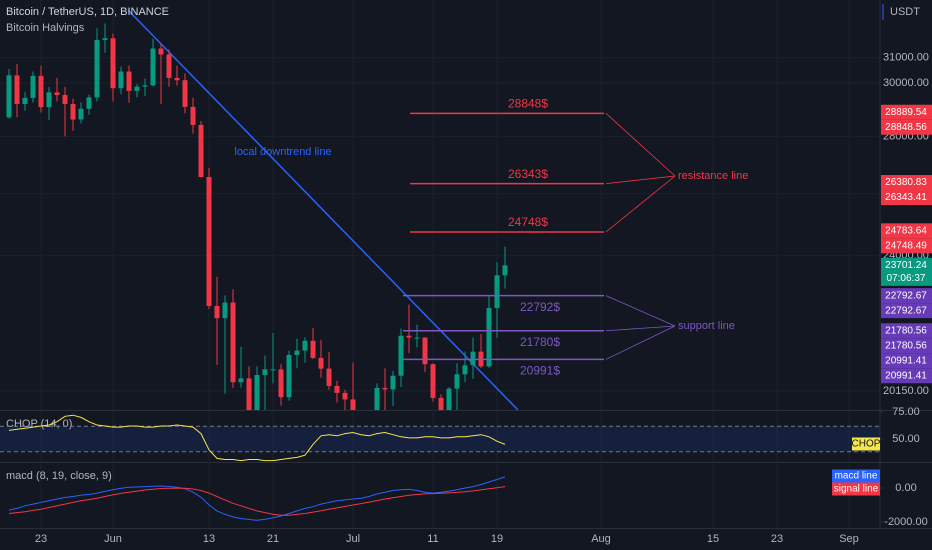 The width and height of the screenshot is (932, 550). Describe the element at coordinates (353, 539) in the screenshot. I see `x-tick-label: Jul` at that location.